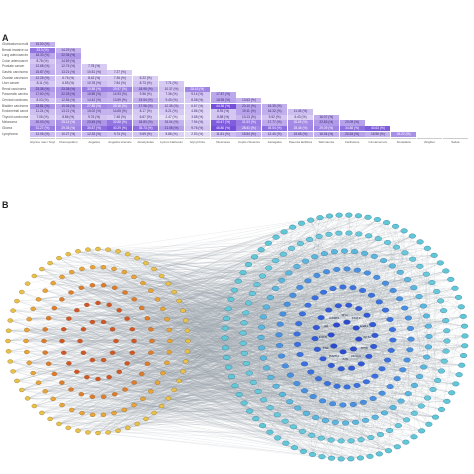  I want to click on heatmap-cell: 9.69 (%), so click(146, 134).